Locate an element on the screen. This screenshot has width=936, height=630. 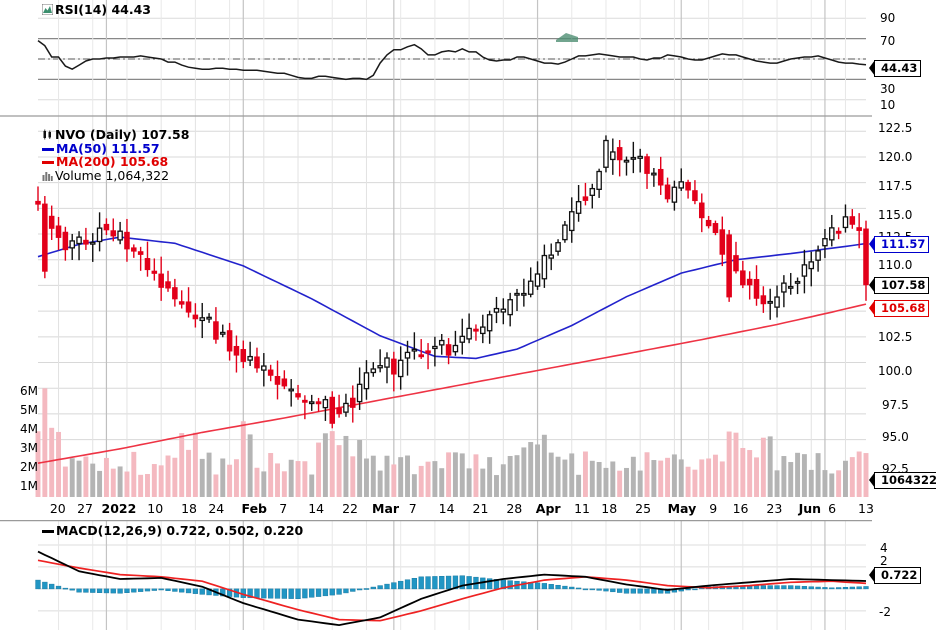
date-tick: 10 is located at coordinates (155, 508).